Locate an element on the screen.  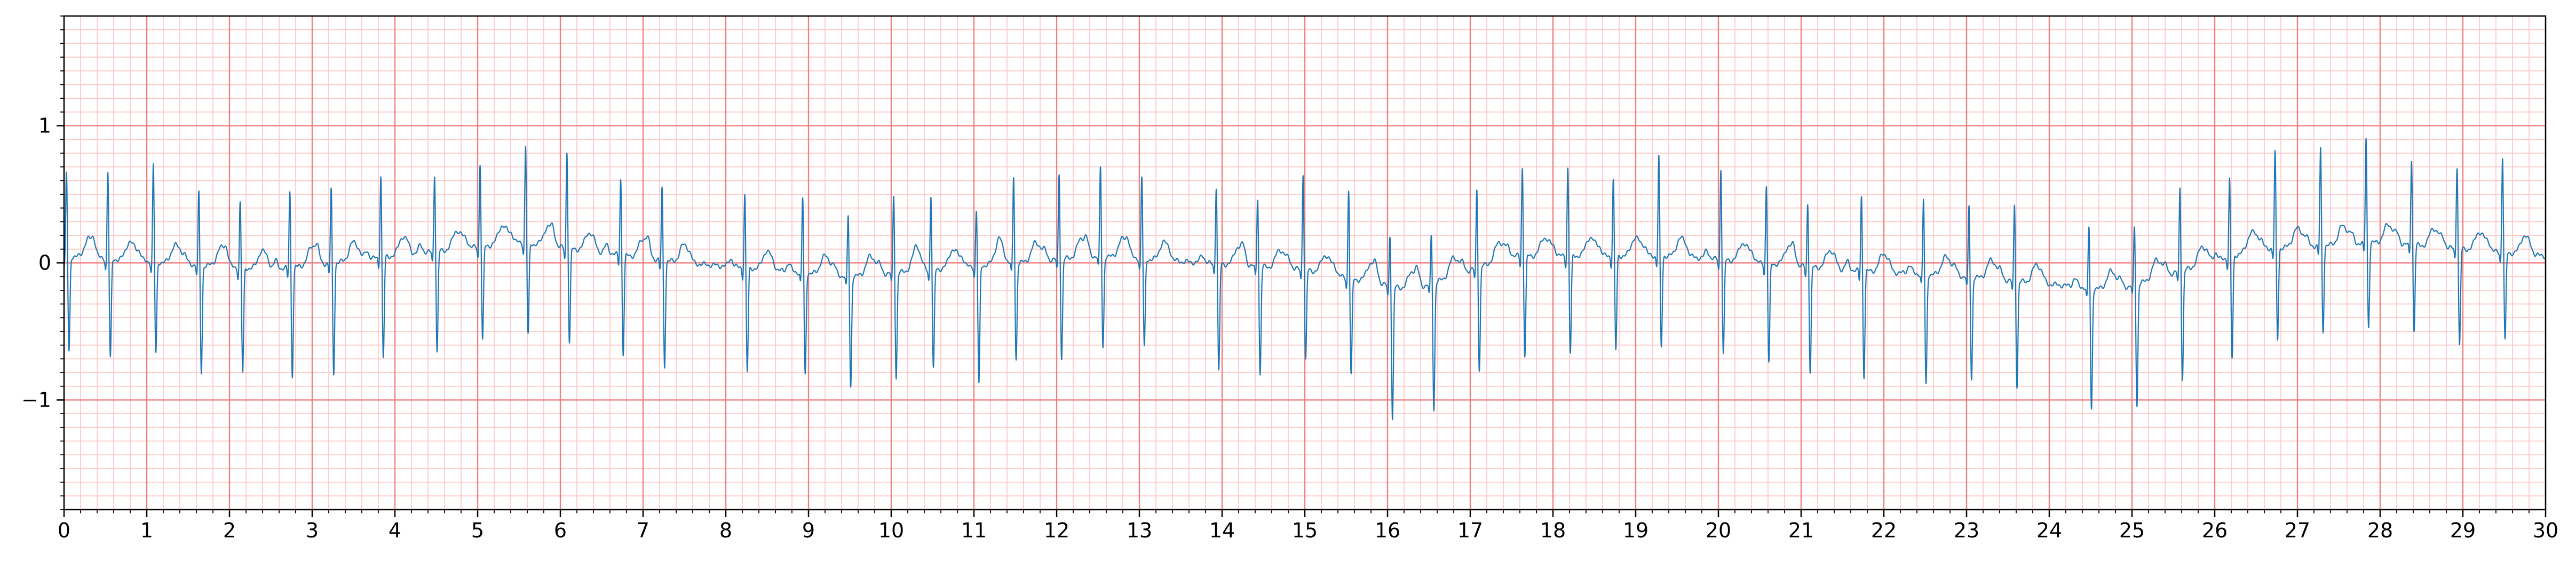
x-tick-label: 12 is located at coordinates (1056, 530).